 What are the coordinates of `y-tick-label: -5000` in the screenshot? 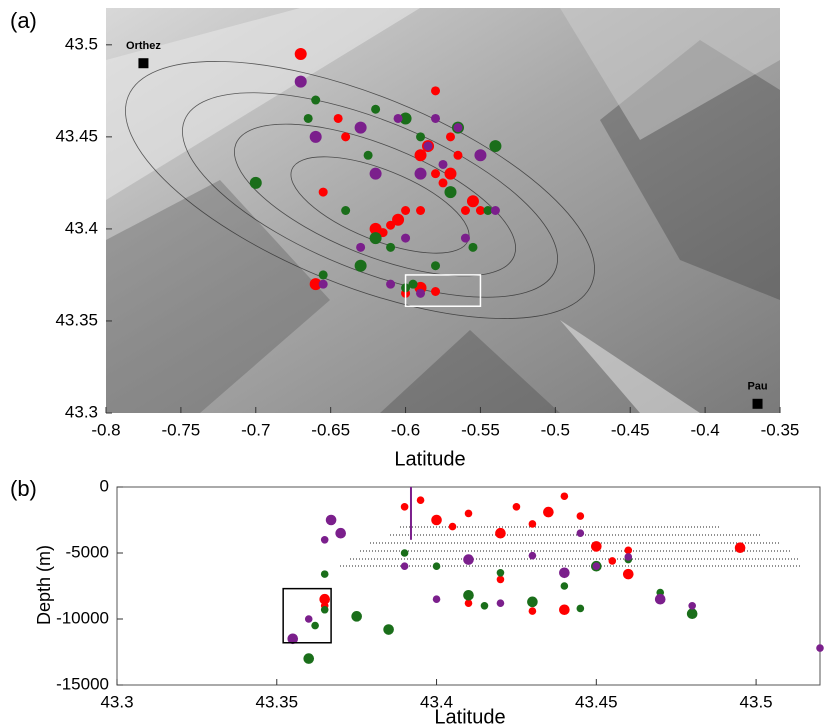 It's located at (87, 551).